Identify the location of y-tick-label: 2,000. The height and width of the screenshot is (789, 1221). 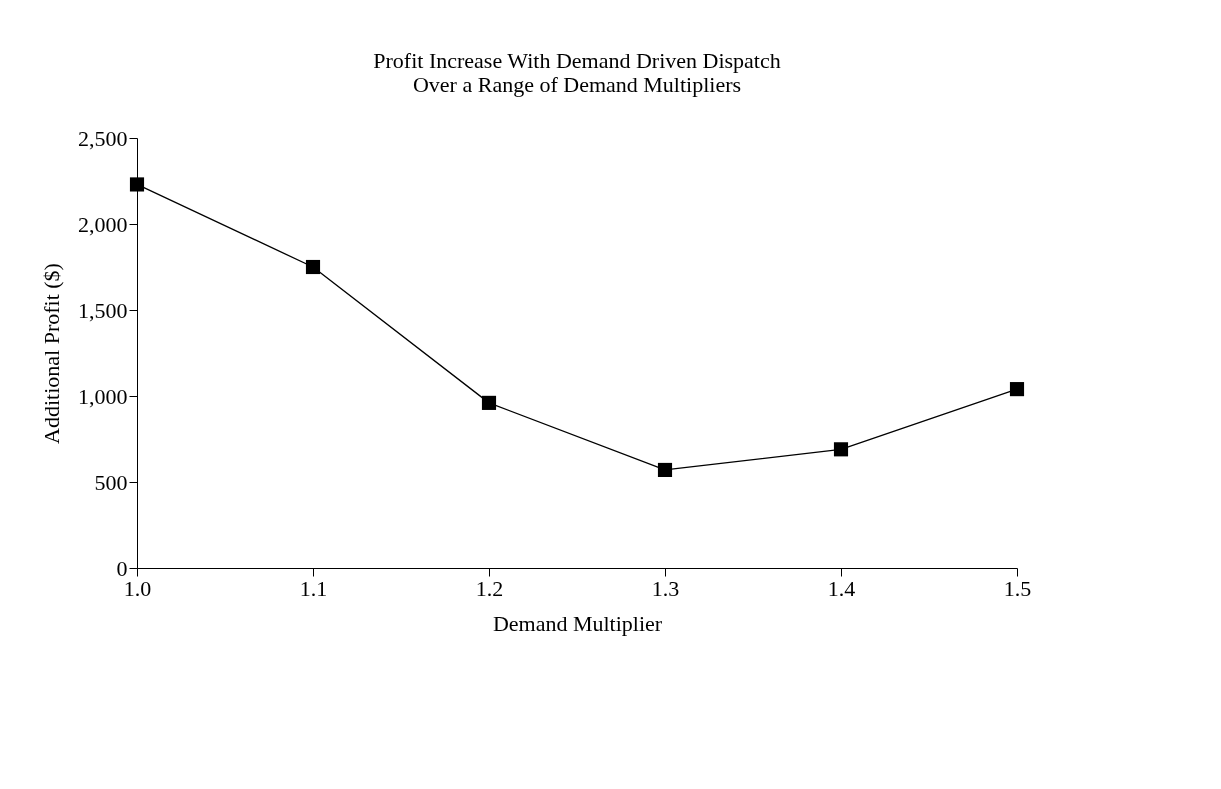
(103, 224).